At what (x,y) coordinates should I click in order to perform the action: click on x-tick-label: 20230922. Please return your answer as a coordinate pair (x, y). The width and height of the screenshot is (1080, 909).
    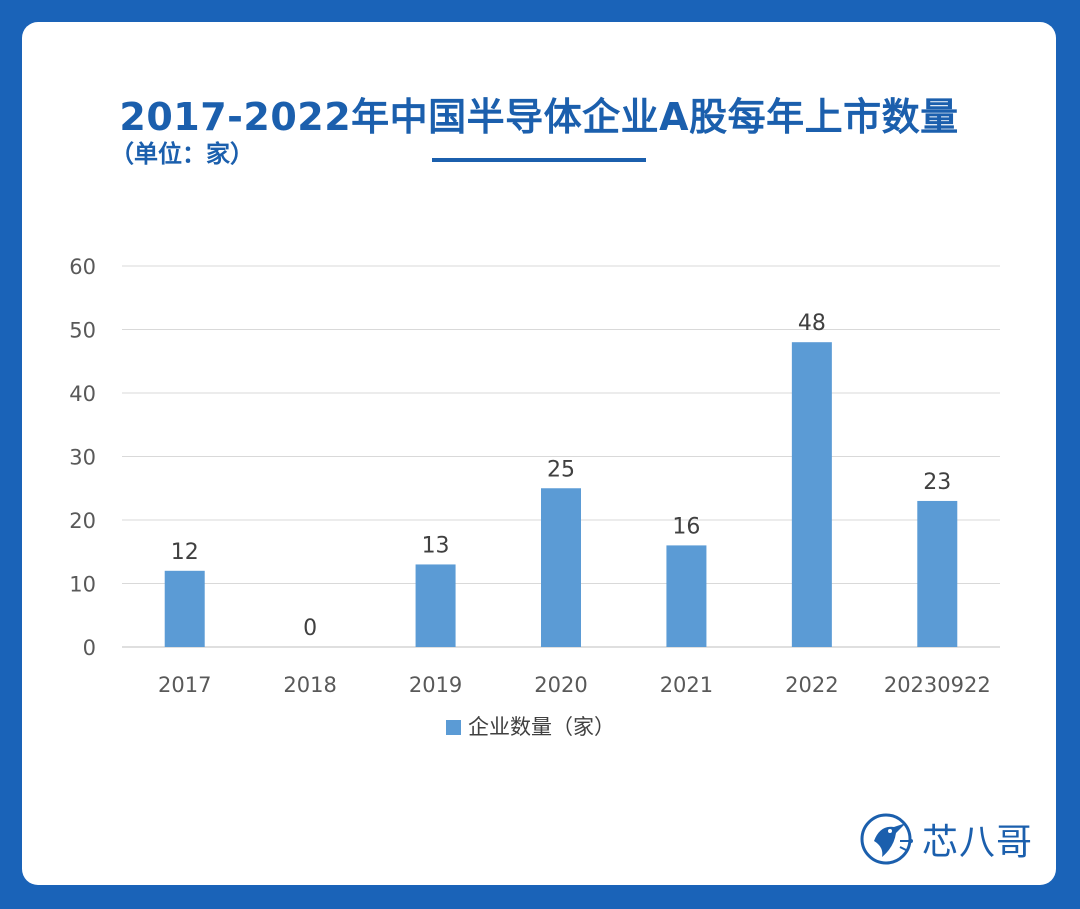
    Looking at the image, I should click on (937, 685).